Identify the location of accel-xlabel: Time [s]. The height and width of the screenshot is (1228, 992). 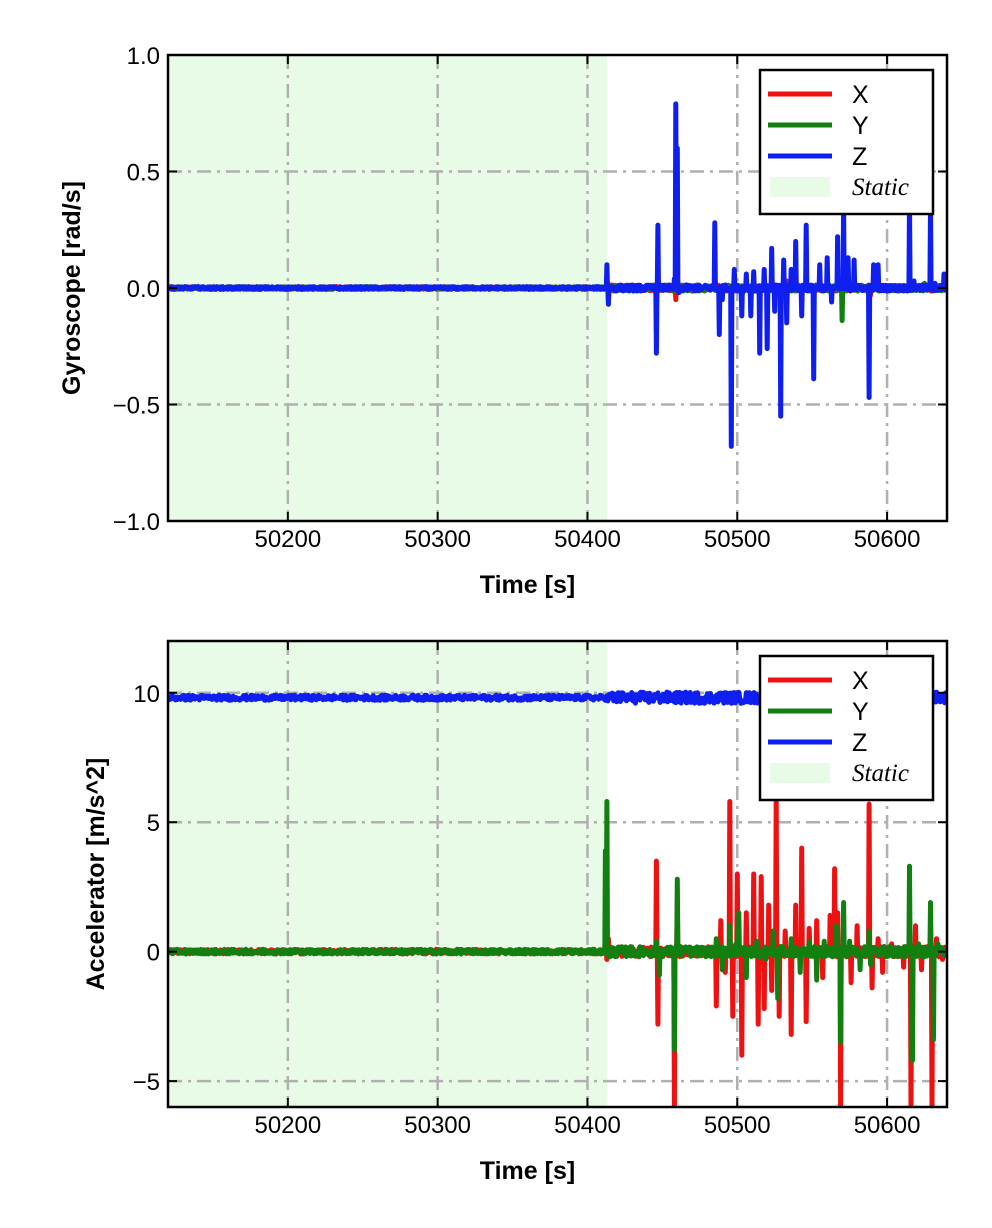
(527, 1171).